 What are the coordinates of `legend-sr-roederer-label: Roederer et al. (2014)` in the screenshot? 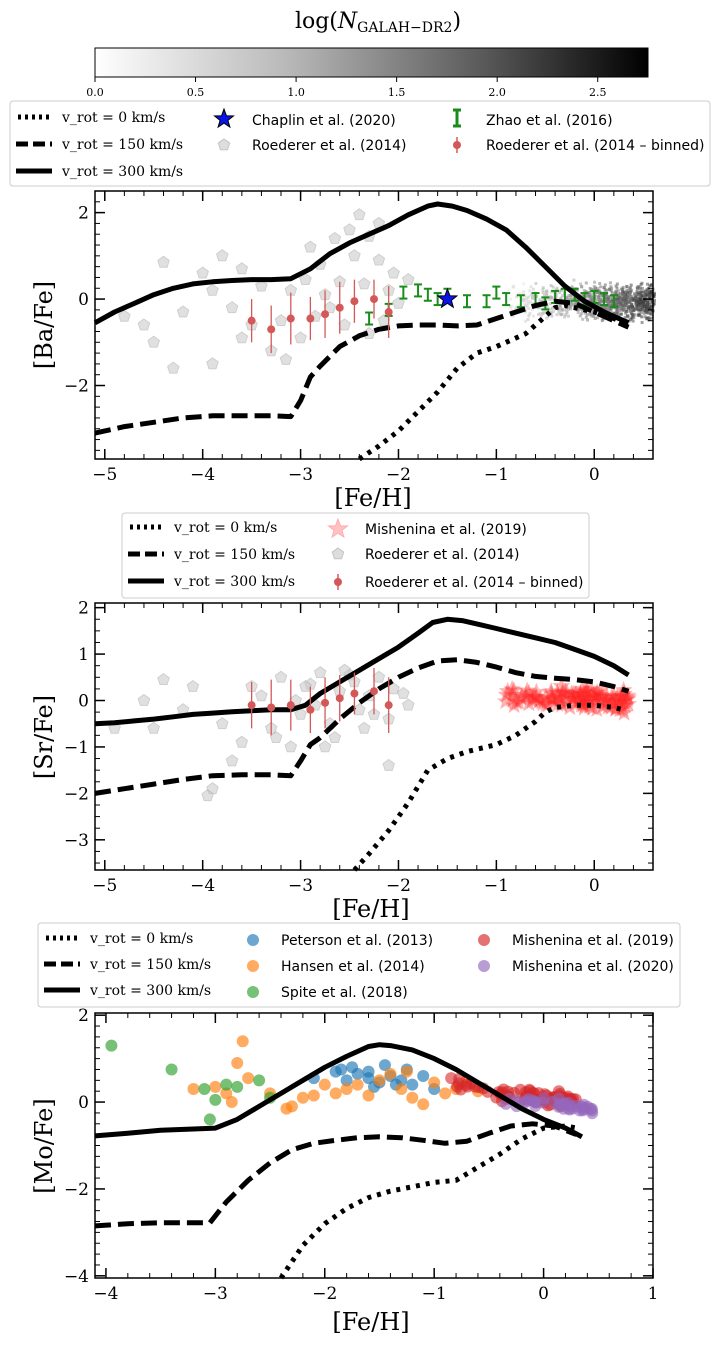 It's located at (442, 555).